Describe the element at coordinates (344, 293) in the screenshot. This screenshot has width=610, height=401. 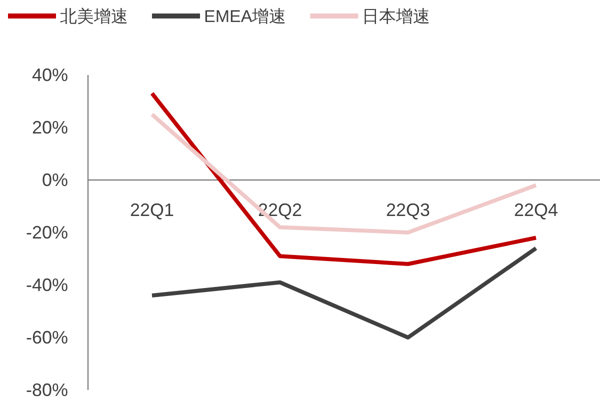
I see `line-series` at that location.